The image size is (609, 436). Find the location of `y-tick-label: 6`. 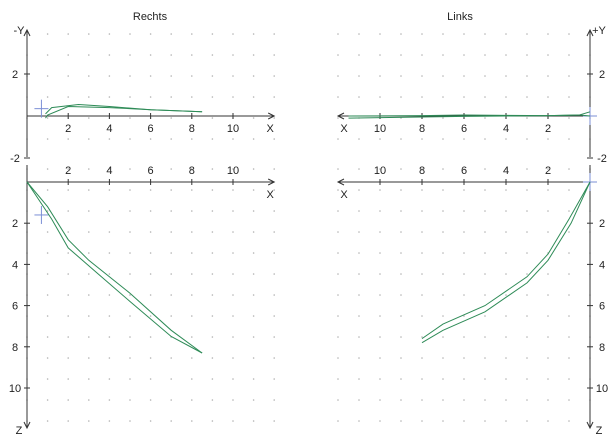

y-tick-label: 6 is located at coordinates (602, 307).